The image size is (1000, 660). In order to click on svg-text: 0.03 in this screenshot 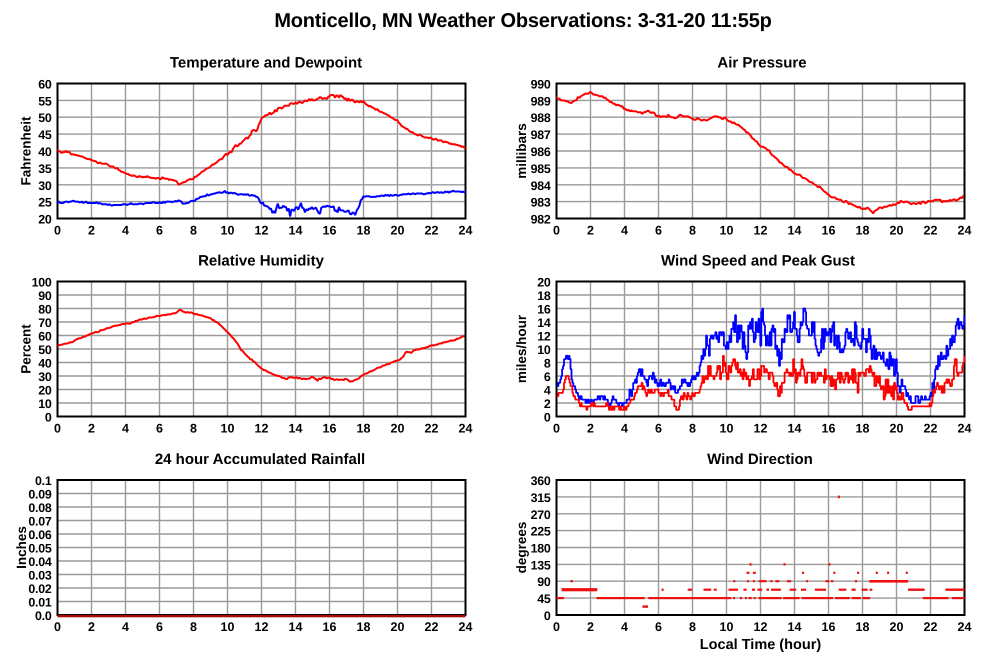, I will do `click(39, 576)`.